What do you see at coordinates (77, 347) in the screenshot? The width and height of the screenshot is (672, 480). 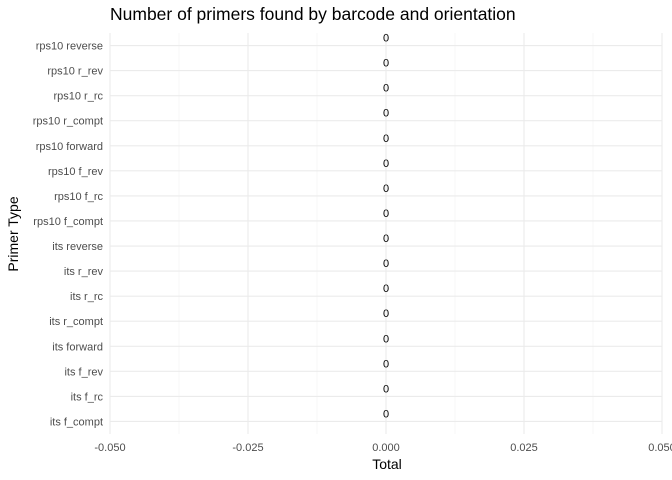 I see `y-tick-label: its forward` at bounding box center [77, 347].